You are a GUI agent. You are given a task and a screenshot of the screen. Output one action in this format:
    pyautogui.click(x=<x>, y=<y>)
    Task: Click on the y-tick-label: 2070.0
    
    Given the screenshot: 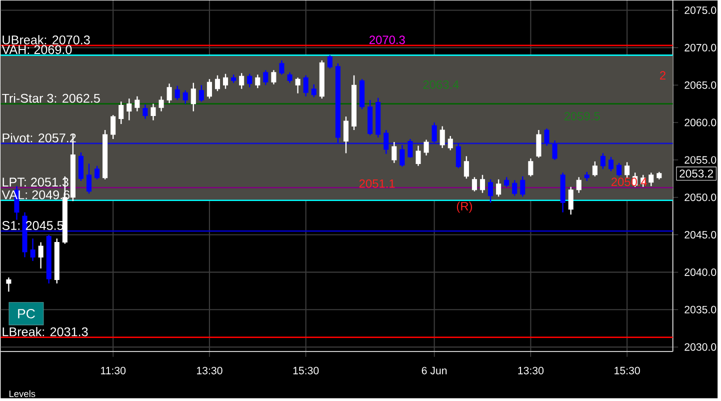 What is the action you would take?
    pyautogui.click(x=700, y=48)
    